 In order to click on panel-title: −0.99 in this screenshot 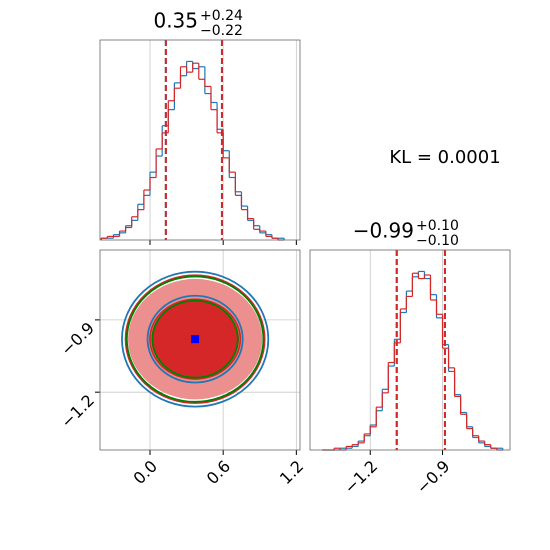, I will do `click(383, 231)`.